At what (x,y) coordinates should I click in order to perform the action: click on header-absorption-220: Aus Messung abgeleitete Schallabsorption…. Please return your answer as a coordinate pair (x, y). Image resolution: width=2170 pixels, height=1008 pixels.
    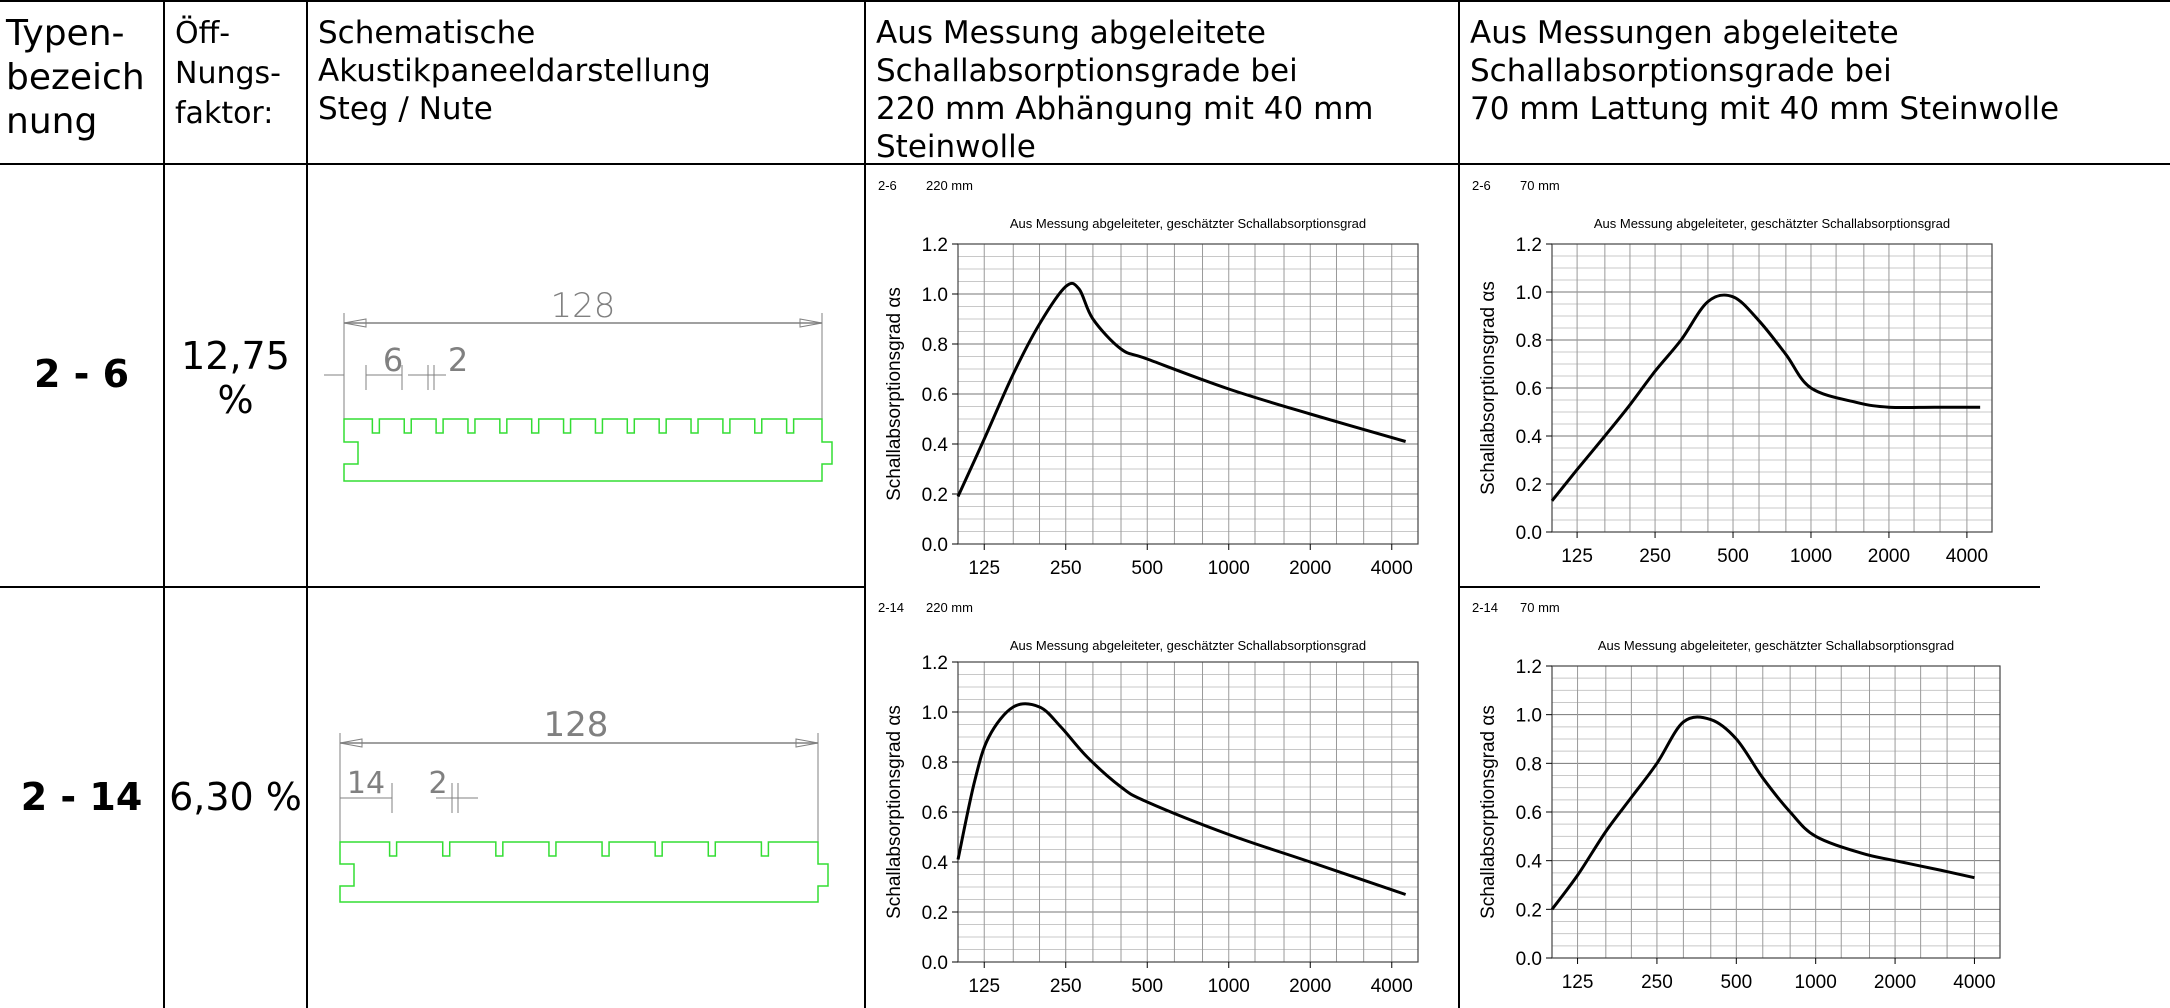
    Looking at the image, I should click on (1162, 83).